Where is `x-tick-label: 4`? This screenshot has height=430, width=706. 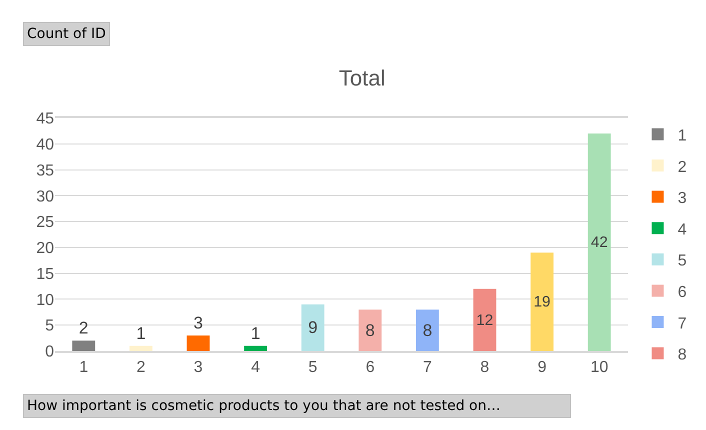
x-tick-label: 4 is located at coordinates (255, 367).